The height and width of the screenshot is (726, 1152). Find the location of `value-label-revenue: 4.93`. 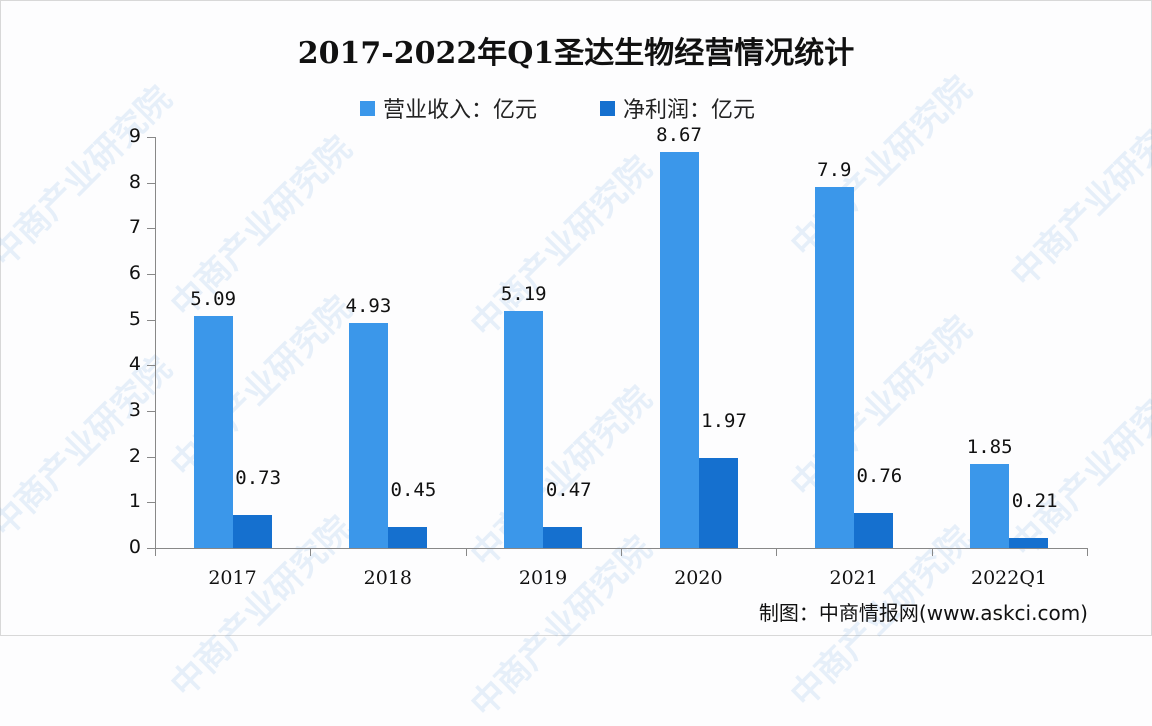

value-label-revenue: 4.93 is located at coordinates (368, 305).